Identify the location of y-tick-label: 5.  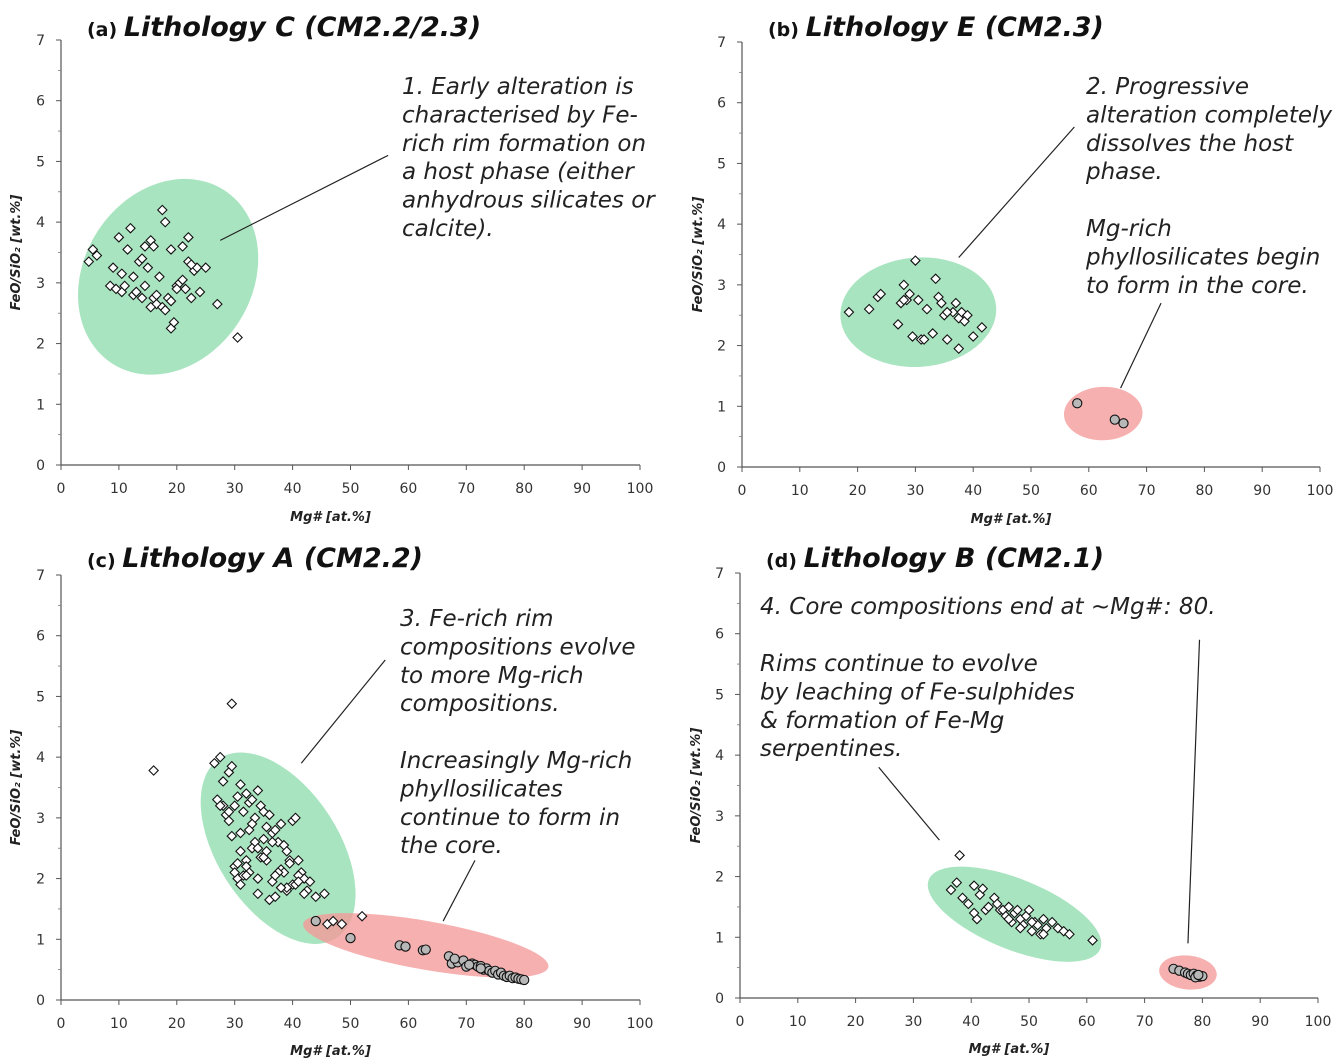
(40, 162).